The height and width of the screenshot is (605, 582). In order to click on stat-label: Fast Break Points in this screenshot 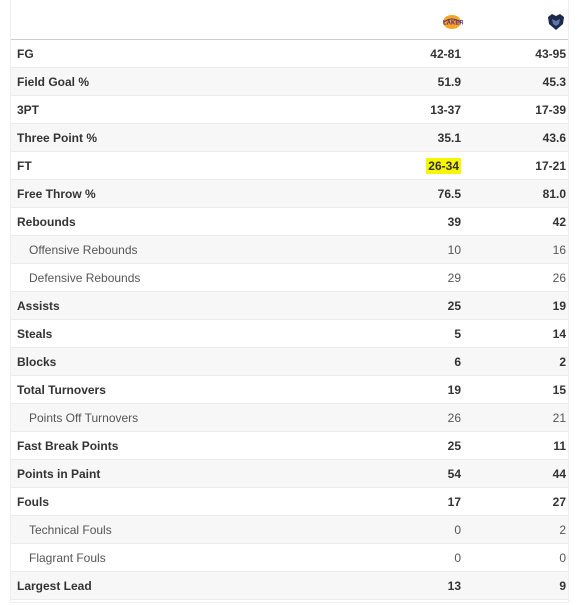, I will do `click(68, 445)`.